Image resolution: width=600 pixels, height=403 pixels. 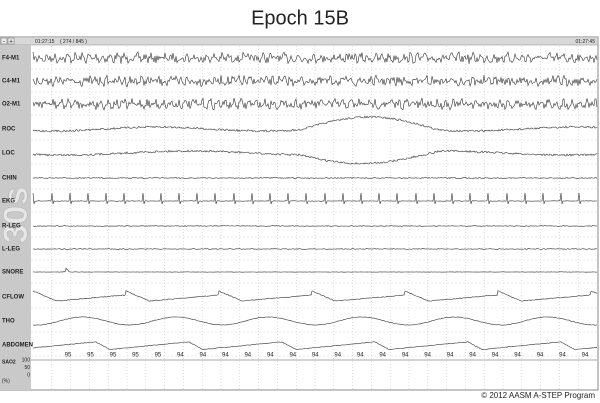 I want to click on channel-label: L-LEG, so click(x=11, y=250).